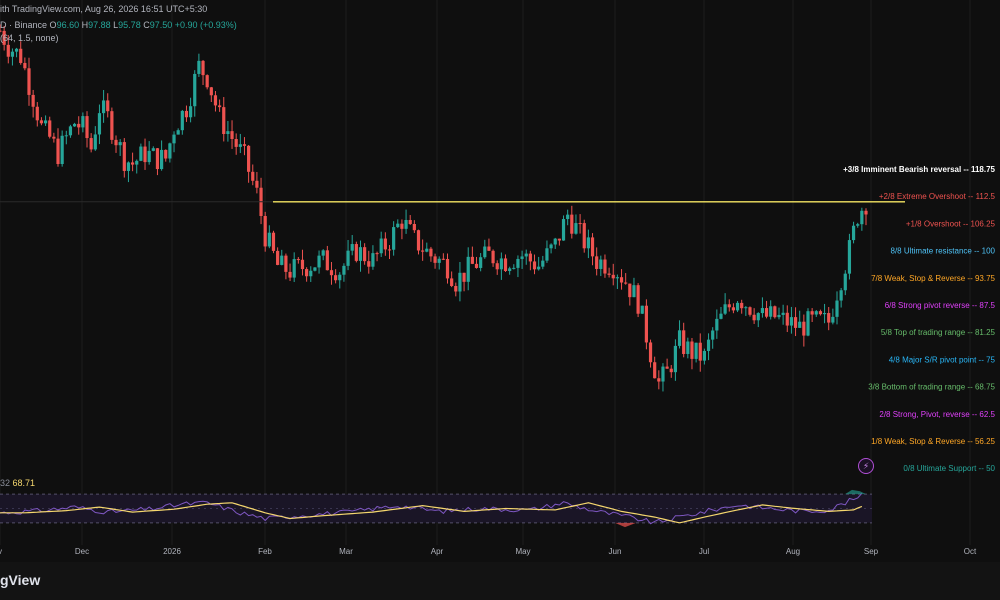  I want to click on murrey-level-label: 0/8 Ultimate Support -- 50, so click(949, 468).